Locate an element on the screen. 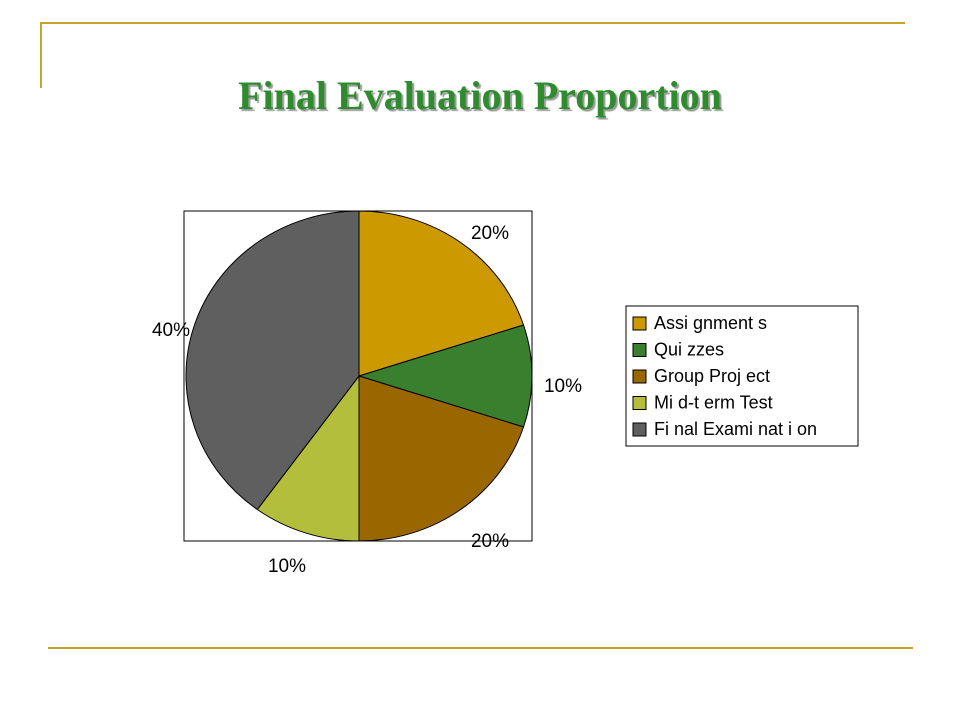  pie-slice-final-examination is located at coordinates (272, 360).